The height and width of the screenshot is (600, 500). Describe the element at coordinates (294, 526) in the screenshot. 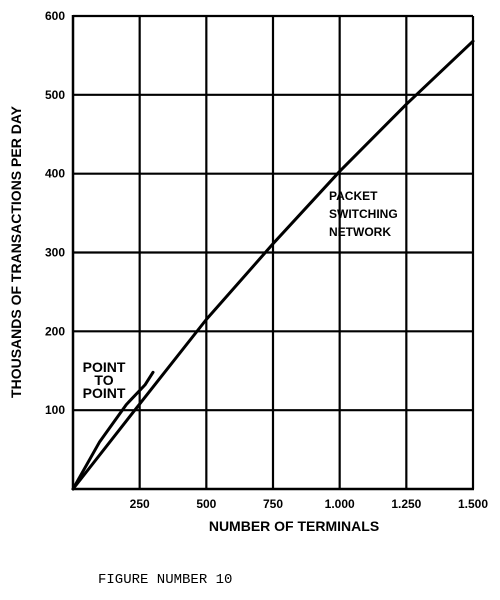

I see `x-axis-title: NUMBER OF TERMINALS` at that location.